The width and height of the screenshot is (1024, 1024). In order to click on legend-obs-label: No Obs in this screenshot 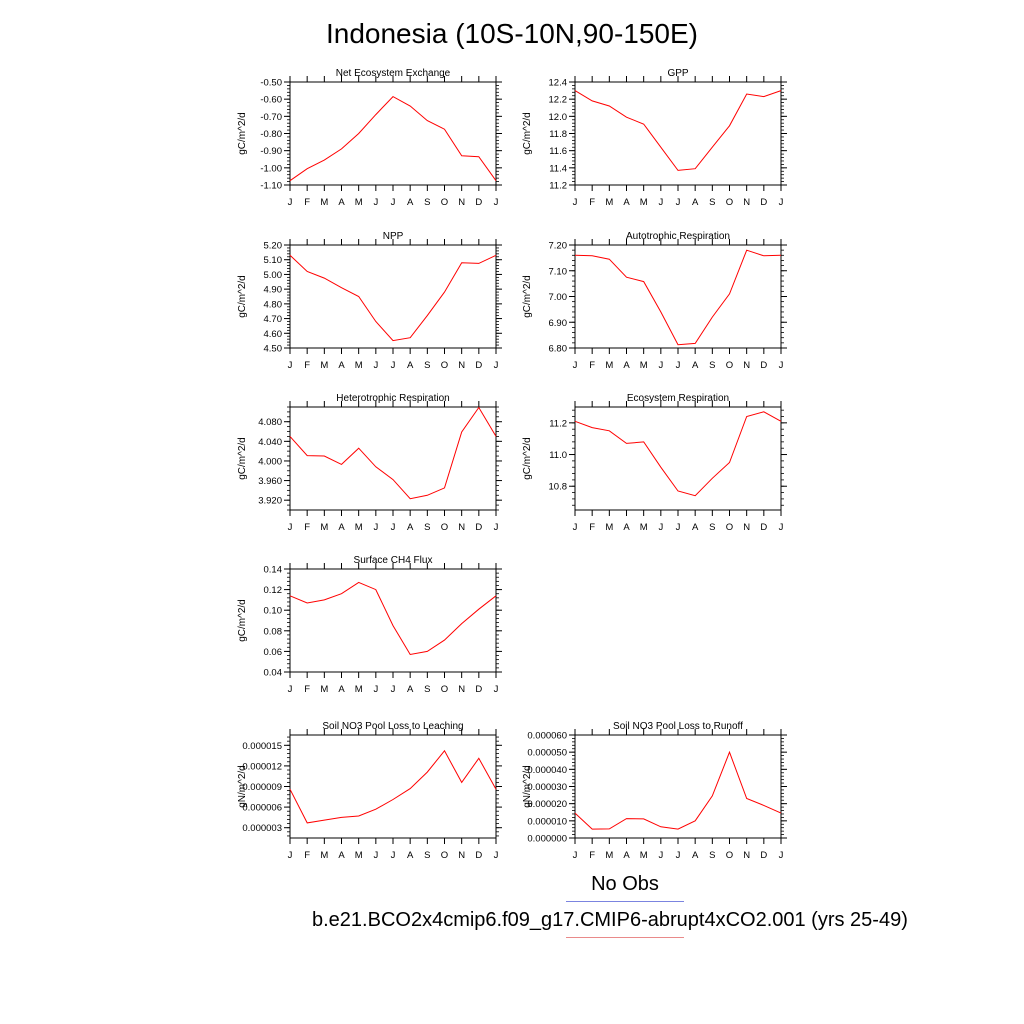, I will do `click(625, 884)`.